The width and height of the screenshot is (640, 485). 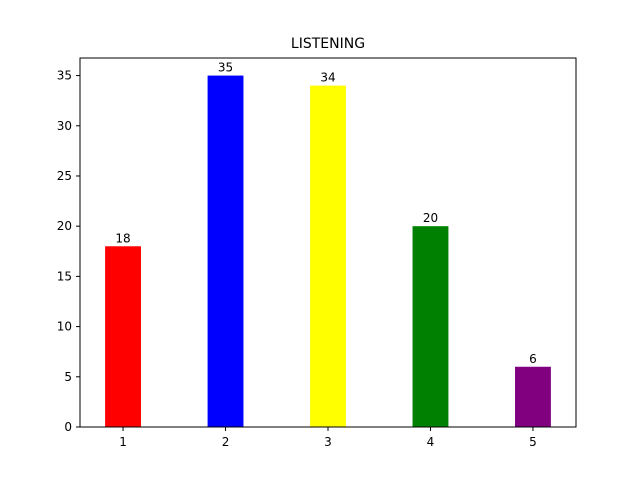 I want to click on y-axis: 0 5 10 15 20 25 30 35, so click(x=68, y=251).